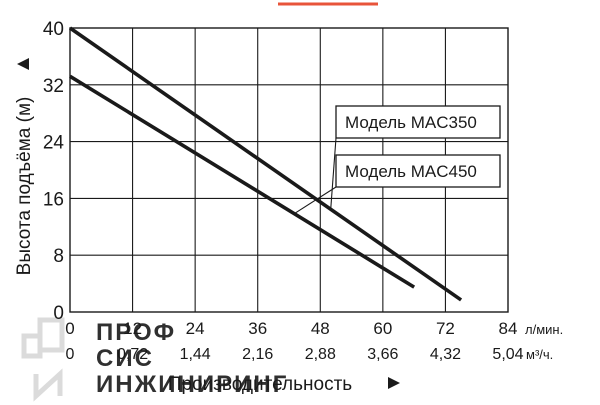 This screenshot has height=405, width=600. What do you see at coordinates (58, 256) in the screenshot?
I see `y-tick-label: 8` at bounding box center [58, 256].